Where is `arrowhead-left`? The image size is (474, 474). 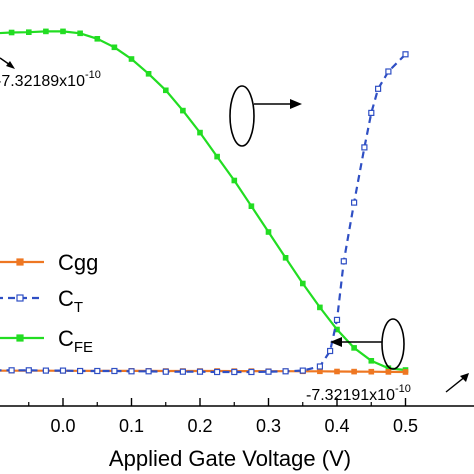
arrowhead-left is located at coordinates (336, 342).